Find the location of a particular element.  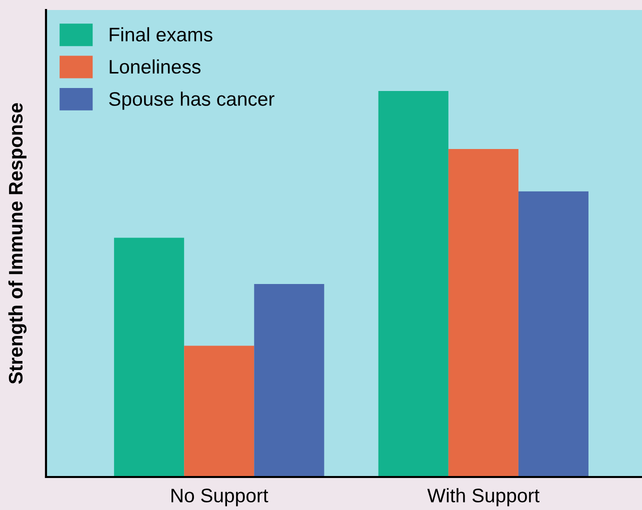

legend-label: Final exams is located at coordinates (161, 34).